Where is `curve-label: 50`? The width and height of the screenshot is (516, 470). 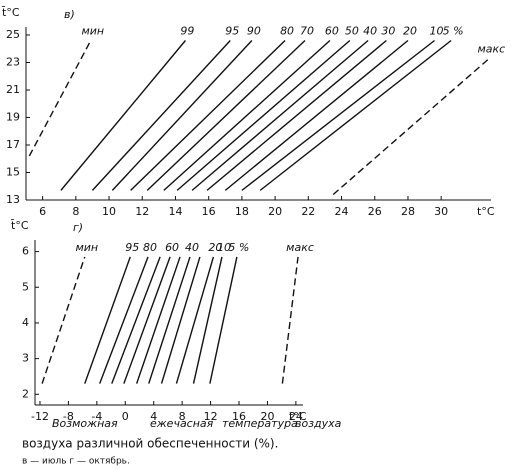
curve-label: 50 is located at coordinates (352, 31).